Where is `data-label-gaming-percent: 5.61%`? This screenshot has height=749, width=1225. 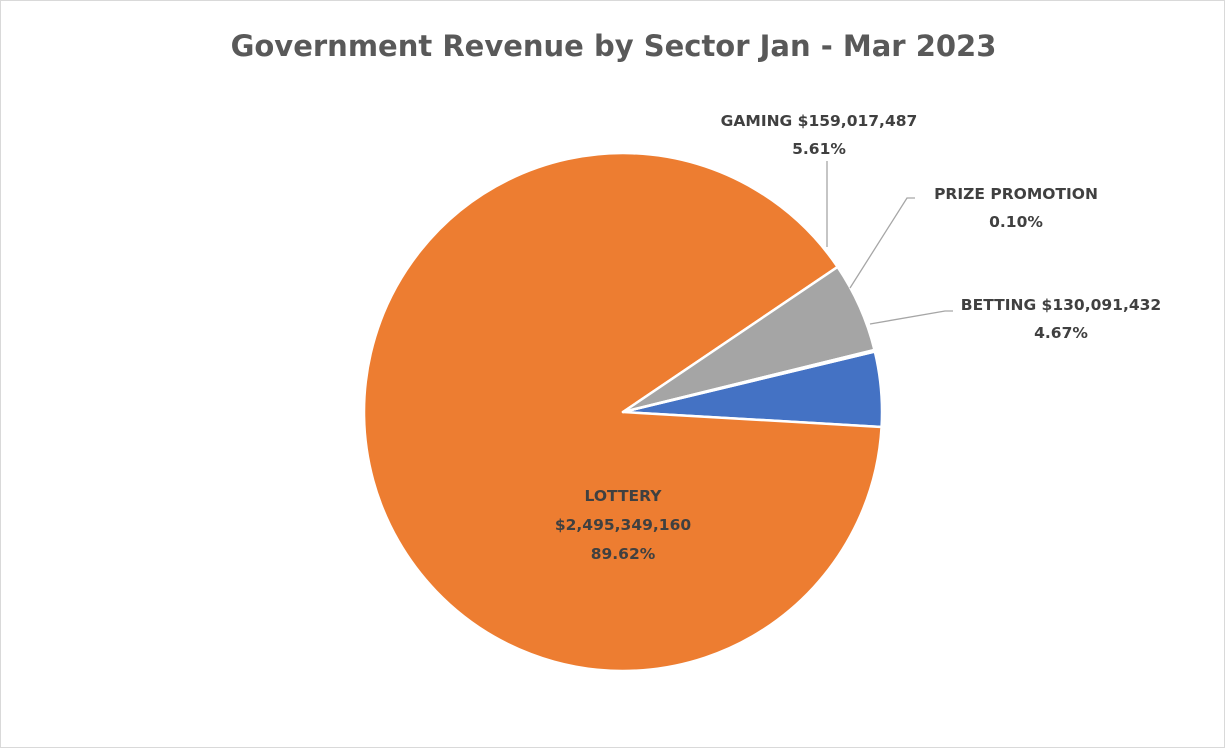
data-label-gaming-percent: 5.61% is located at coordinates (819, 149).